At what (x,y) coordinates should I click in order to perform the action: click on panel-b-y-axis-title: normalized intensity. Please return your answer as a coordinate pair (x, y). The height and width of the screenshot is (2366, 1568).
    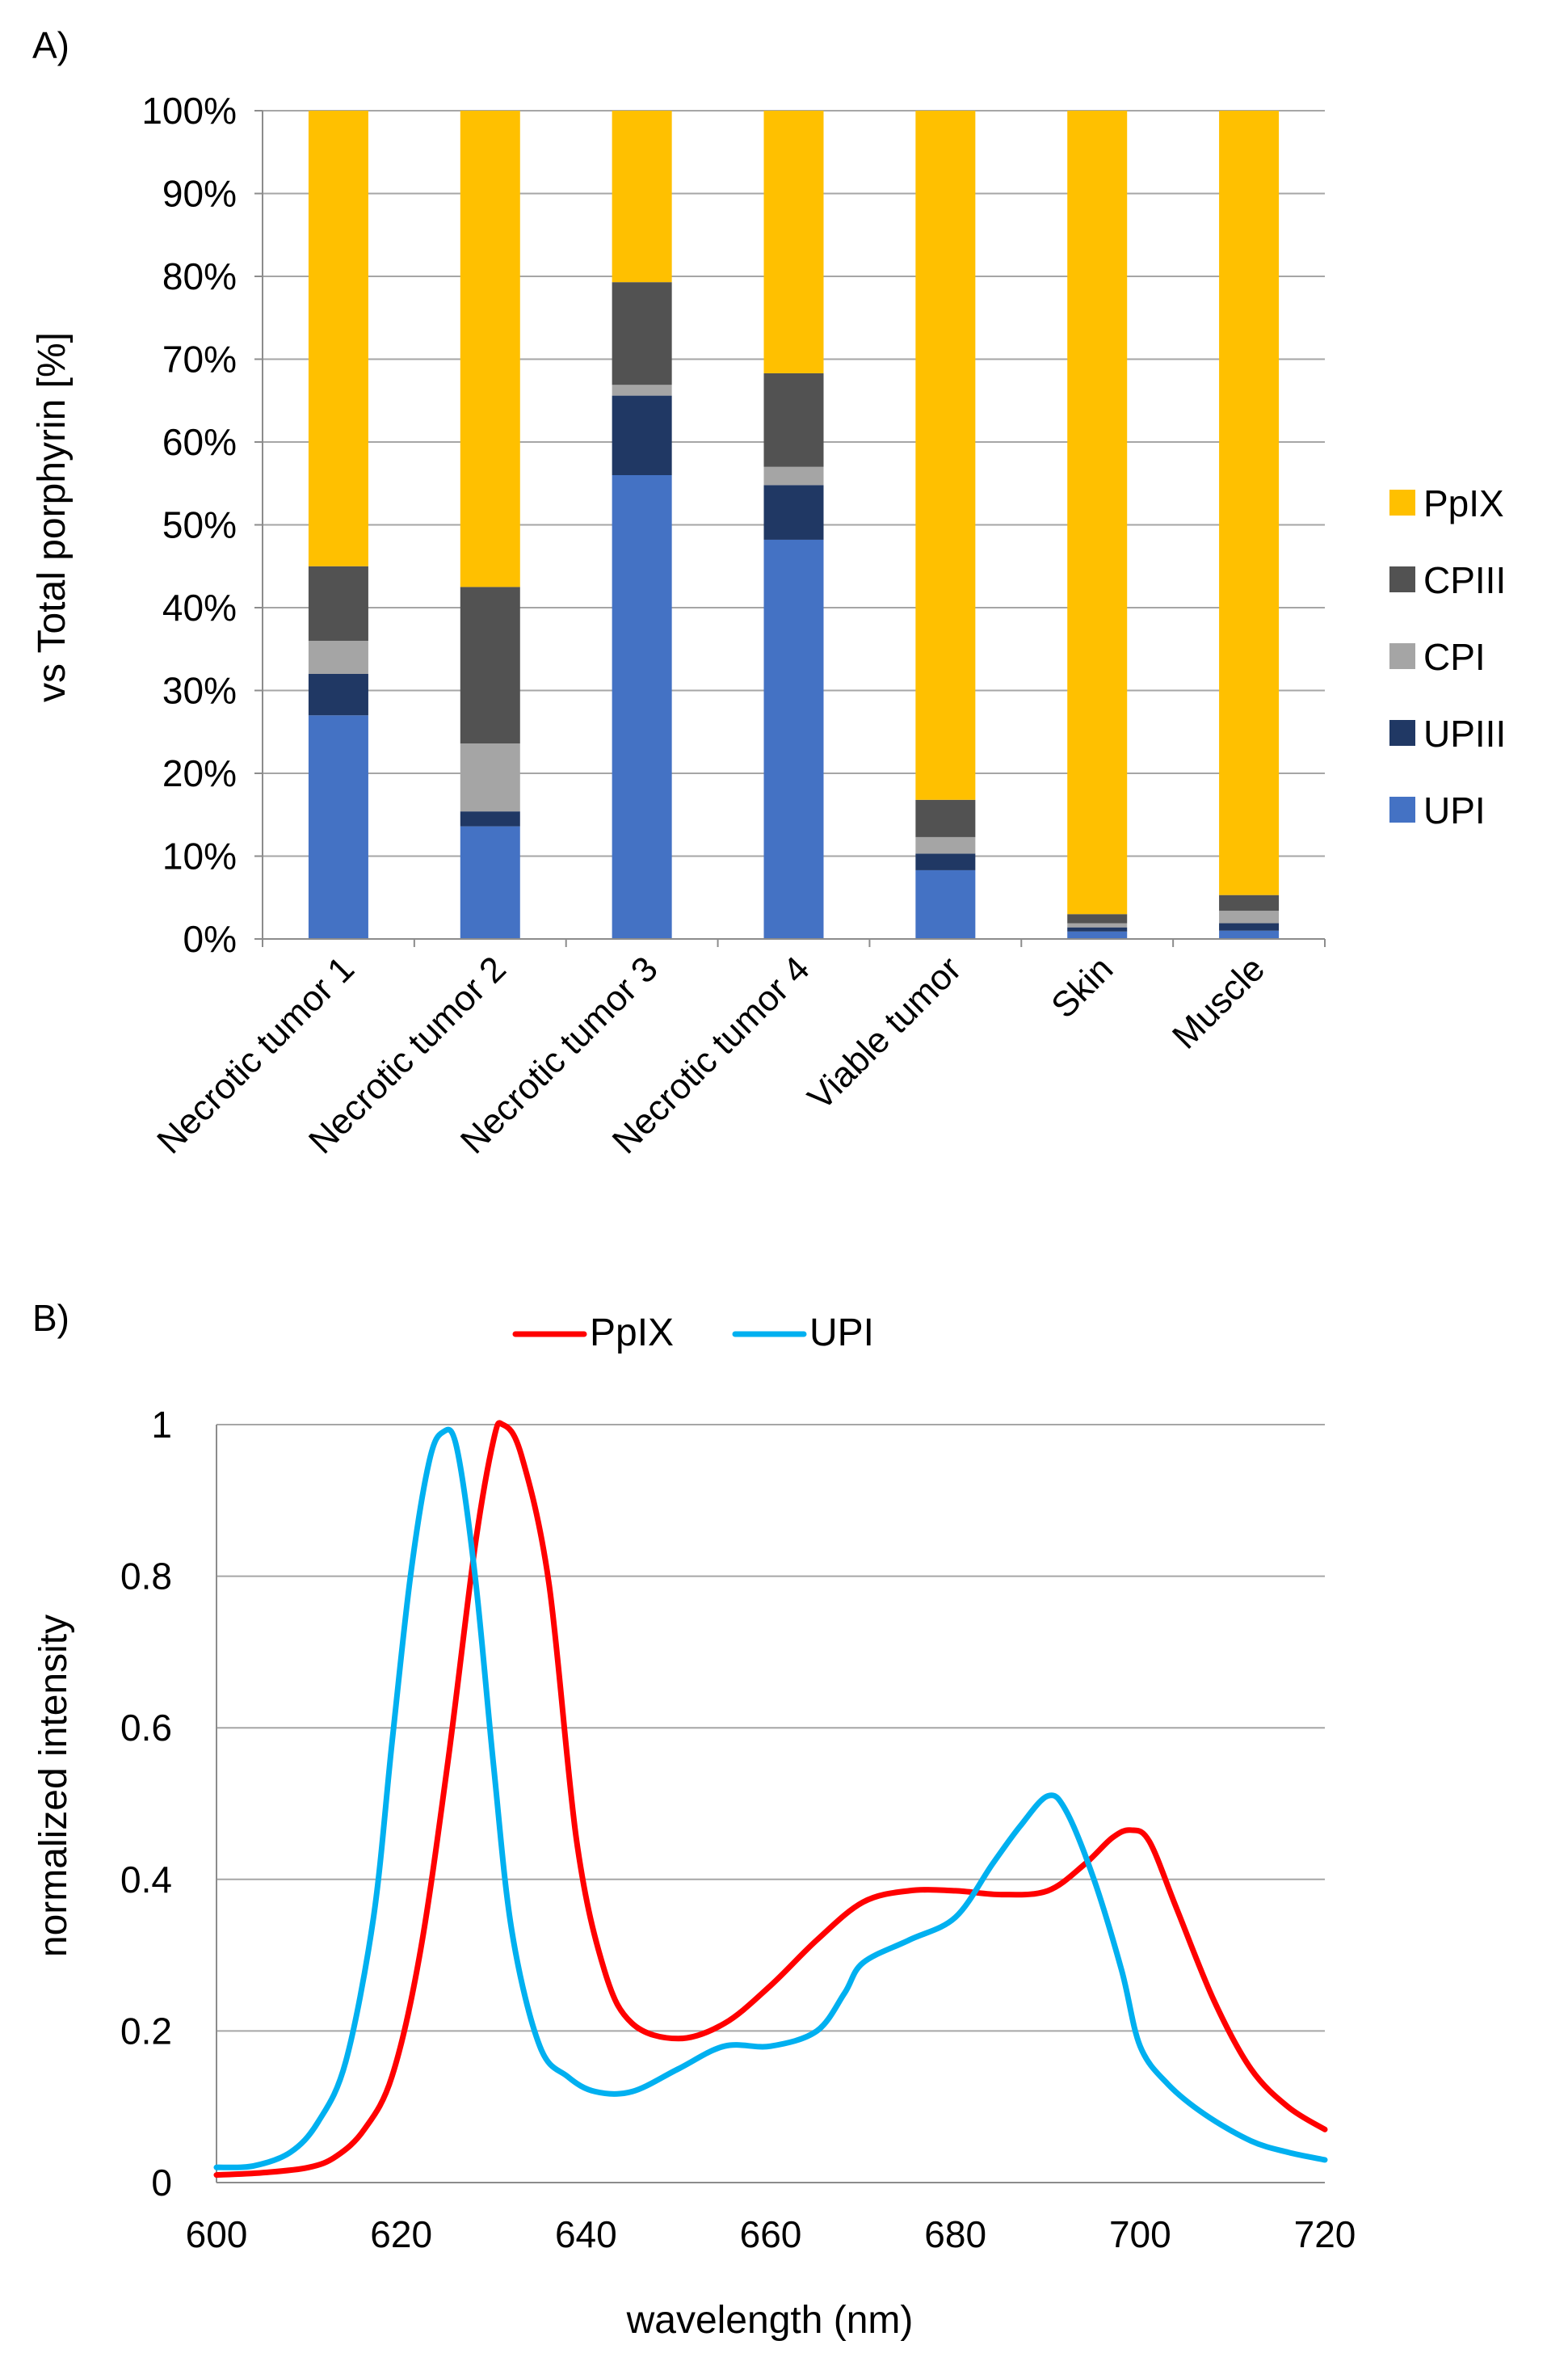
    Looking at the image, I should click on (53, 1786).